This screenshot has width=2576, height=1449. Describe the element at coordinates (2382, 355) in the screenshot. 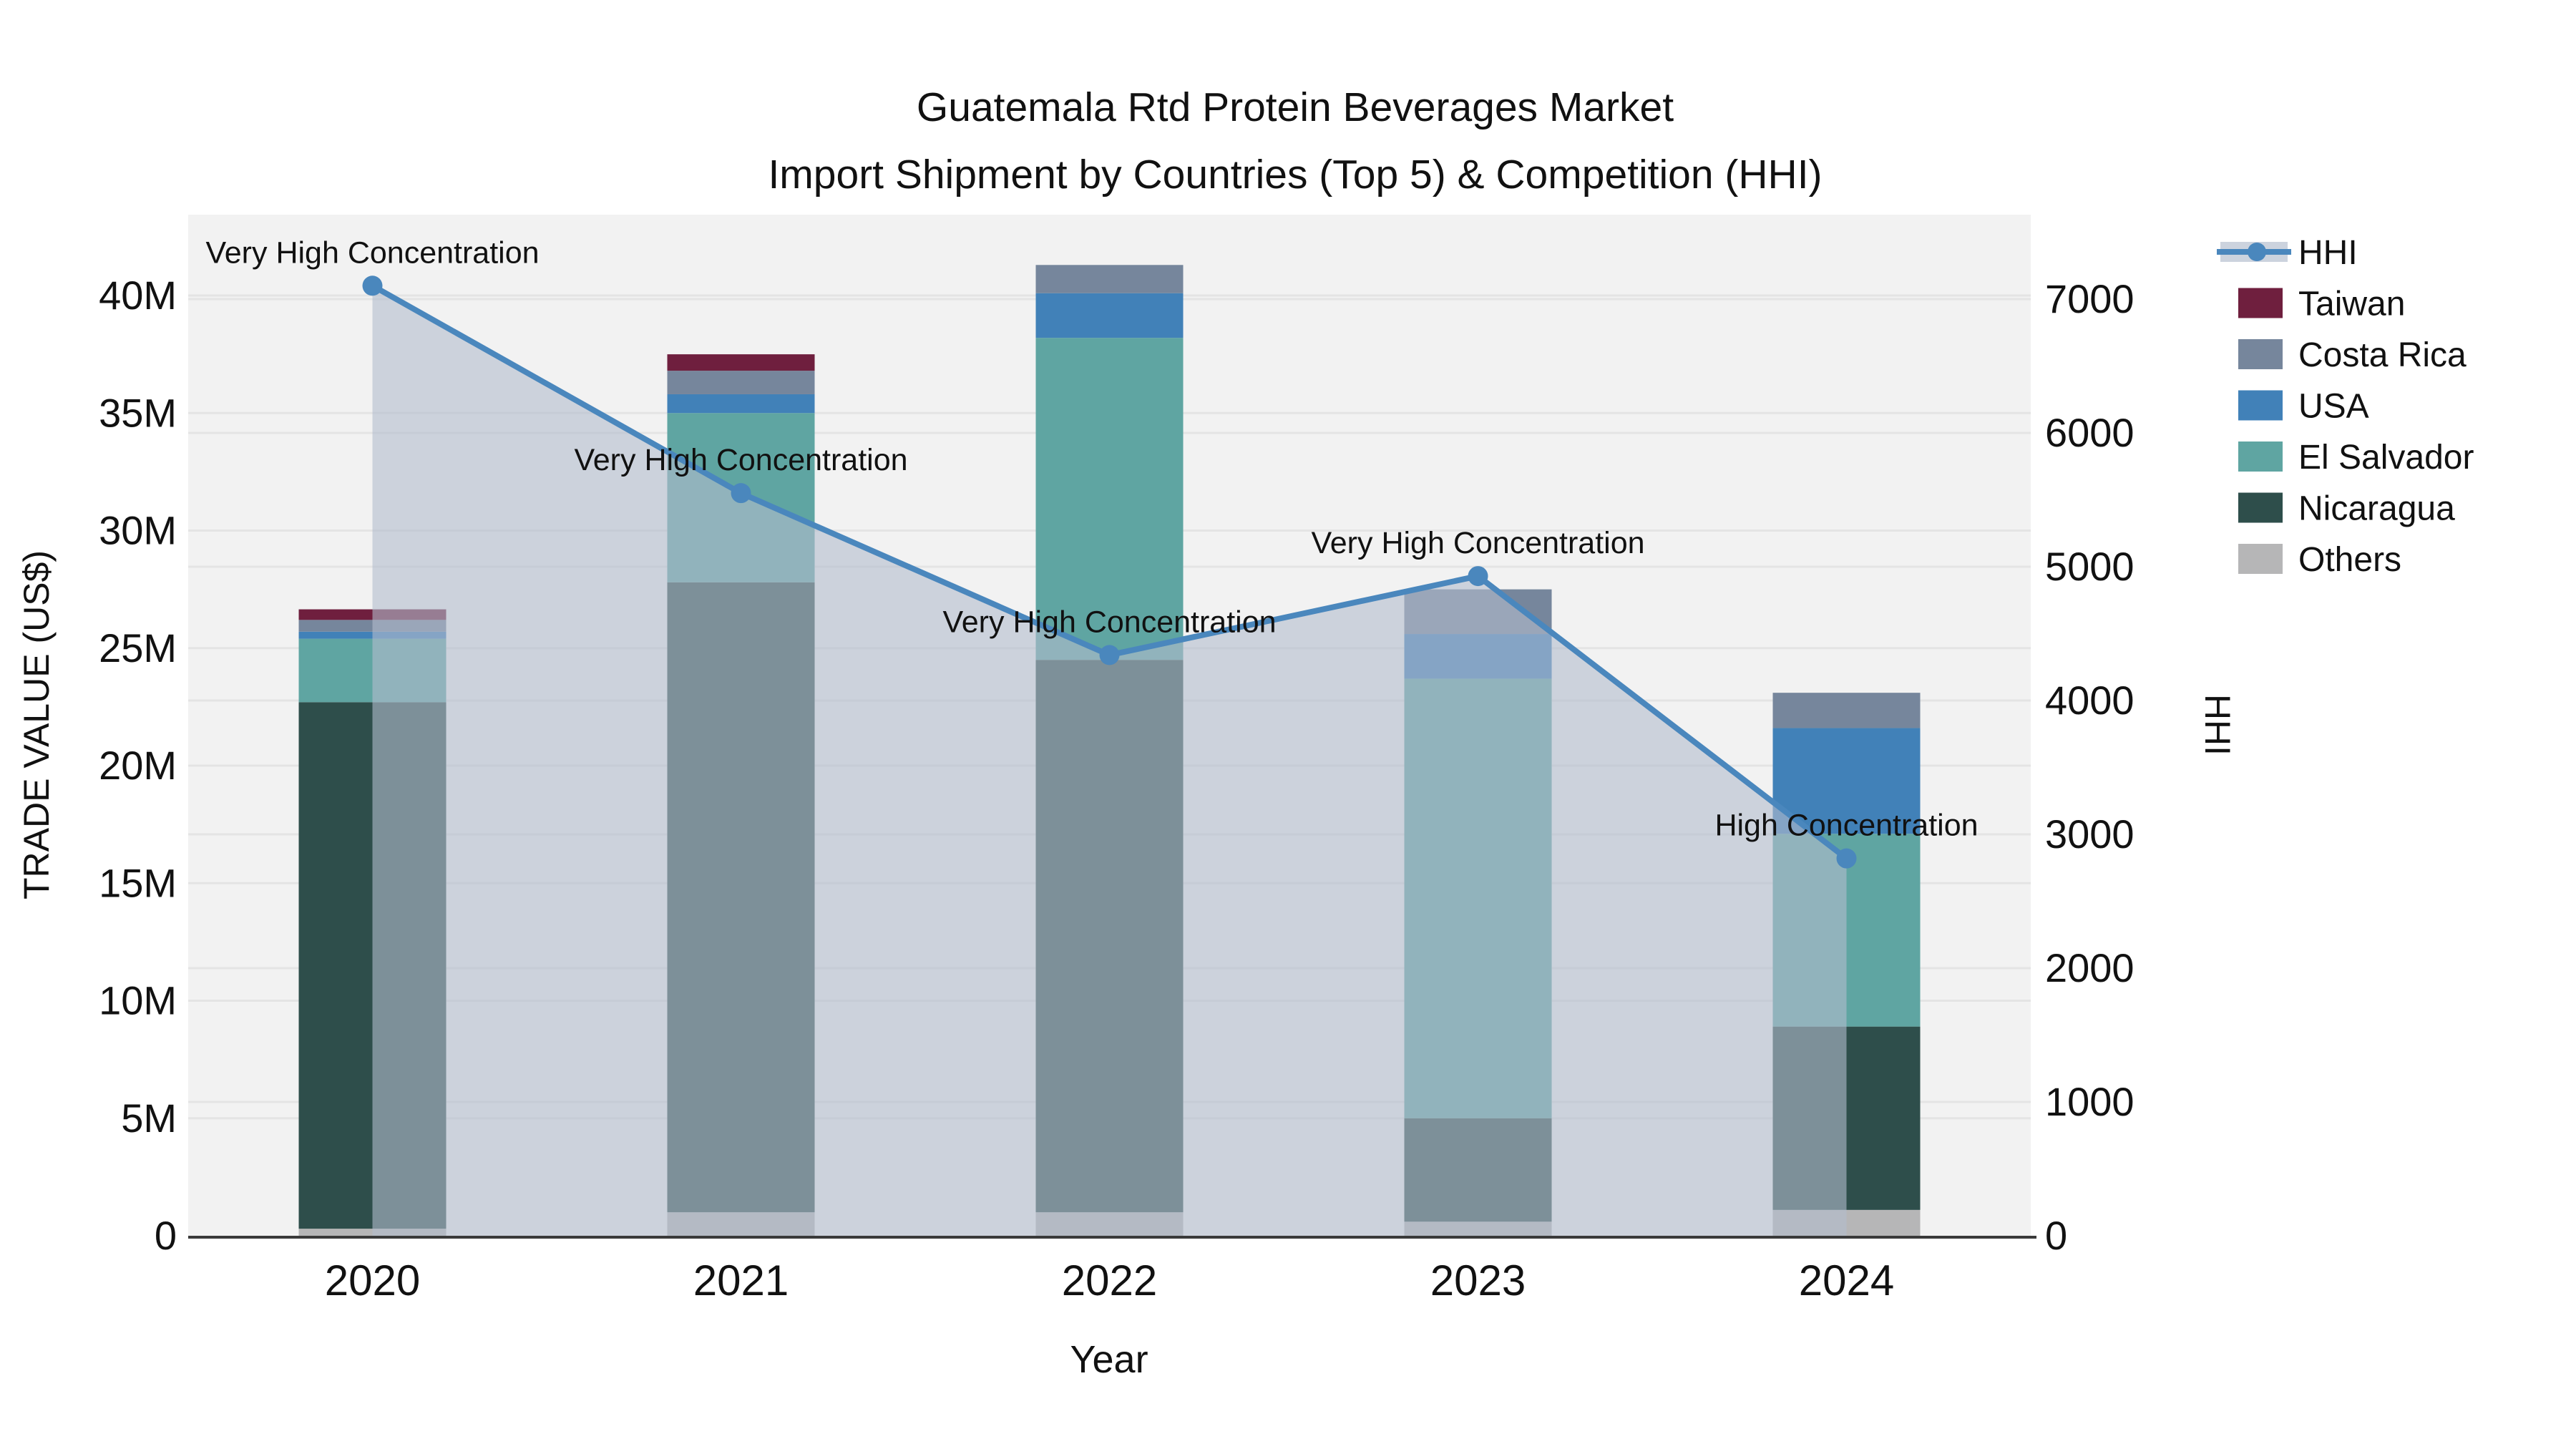

I see `legend-label: Costa Rica` at that location.